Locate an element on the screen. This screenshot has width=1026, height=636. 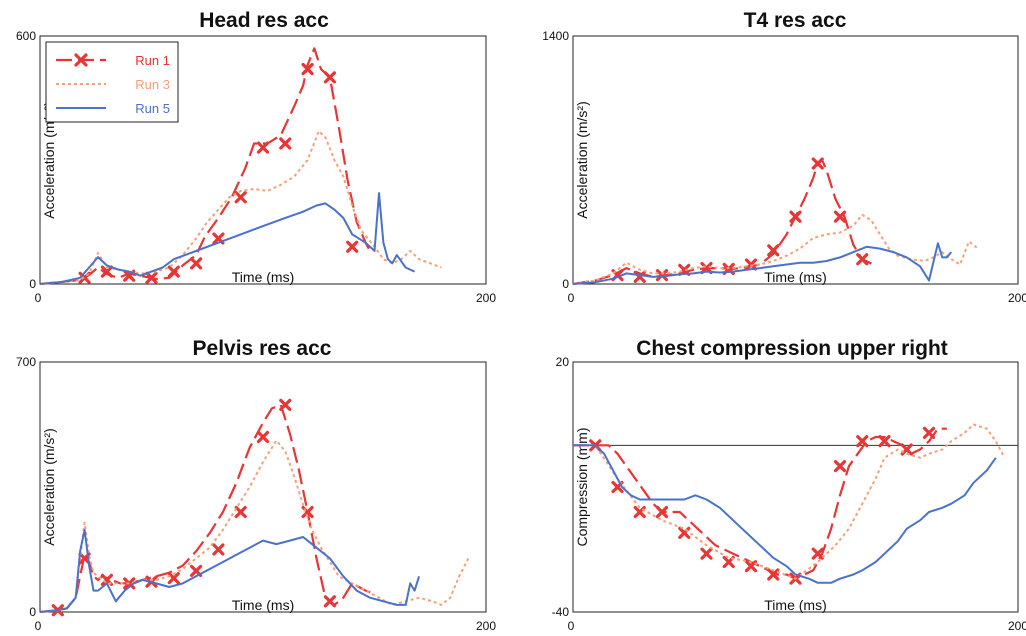
legend-label: Run 5 is located at coordinates (152, 108).